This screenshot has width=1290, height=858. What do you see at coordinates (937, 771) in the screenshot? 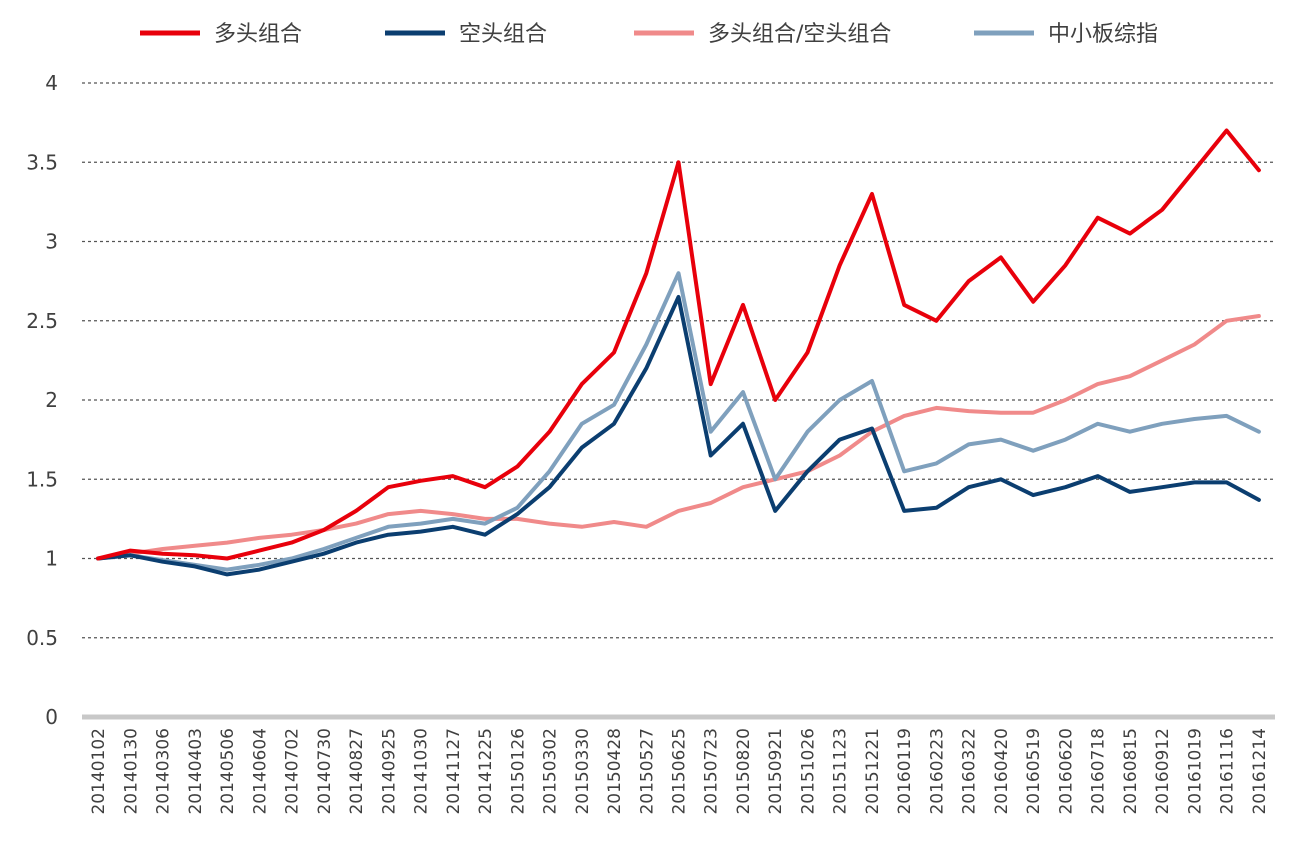
I see `x-tick-label: 20160223` at bounding box center [937, 771].